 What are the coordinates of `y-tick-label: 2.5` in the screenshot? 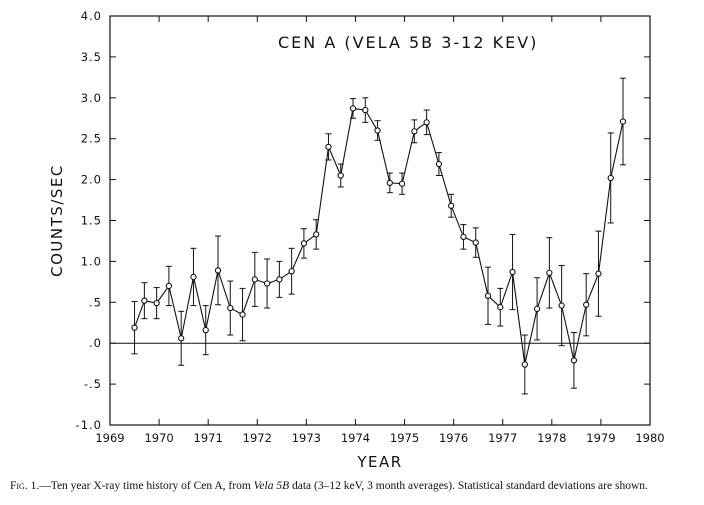 It's located at (91, 139).